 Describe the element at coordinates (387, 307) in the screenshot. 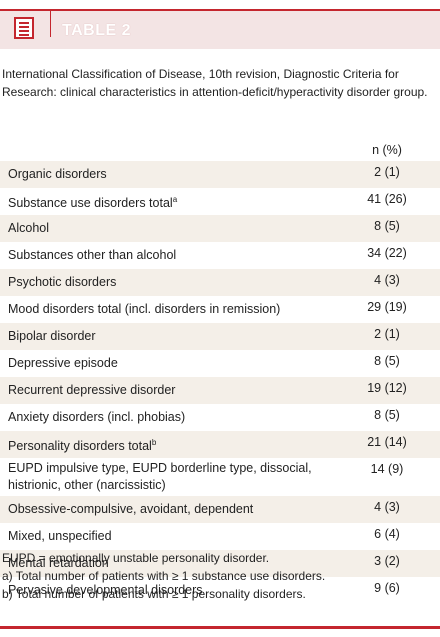

I see `row-value: 29 (19)` at that location.